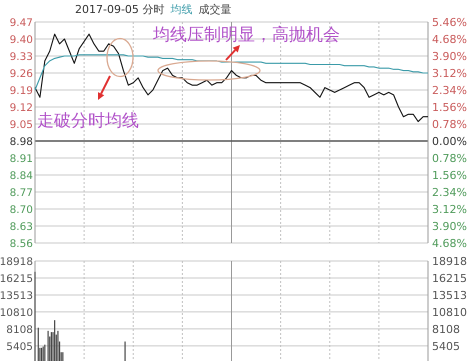  Describe the element at coordinates (16, 262) in the screenshot. I see `y-tick-label: 18918` at that location.